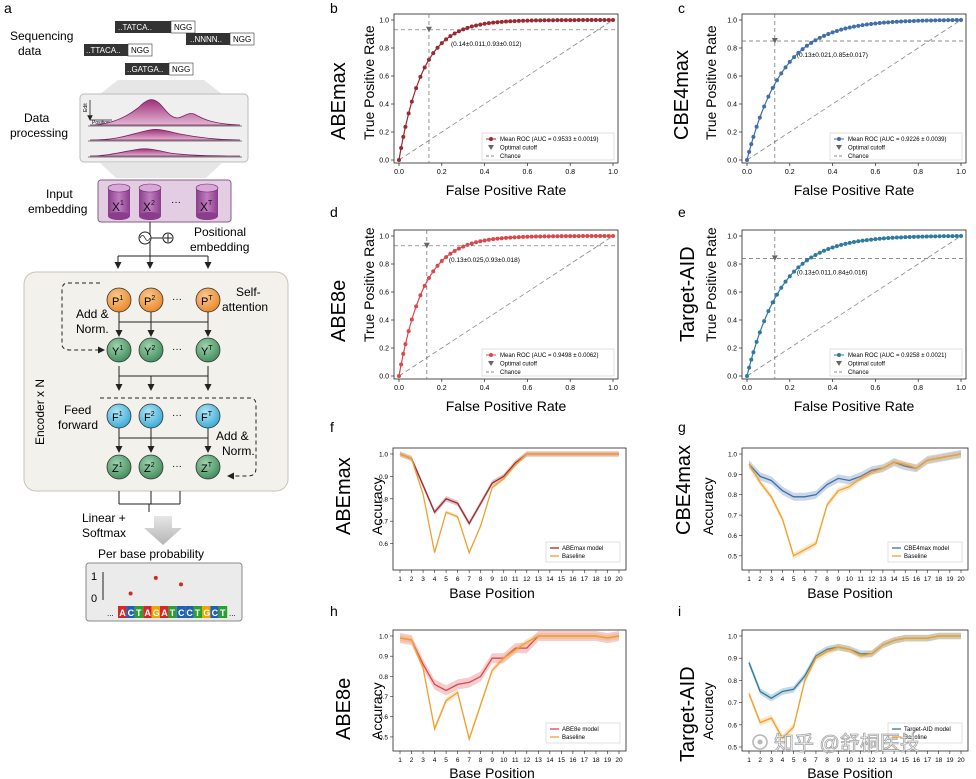 This screenshot has width=976, height=779. Describe the element at coordinates (384, 161) in the screenshot. I see `y-tick-label: 0.0` at that location.